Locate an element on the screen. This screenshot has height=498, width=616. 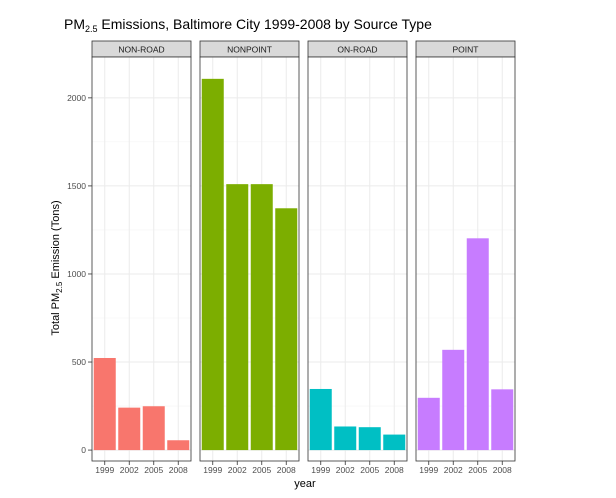
bar-on-road-2008 is located at coordinates (394, 442).